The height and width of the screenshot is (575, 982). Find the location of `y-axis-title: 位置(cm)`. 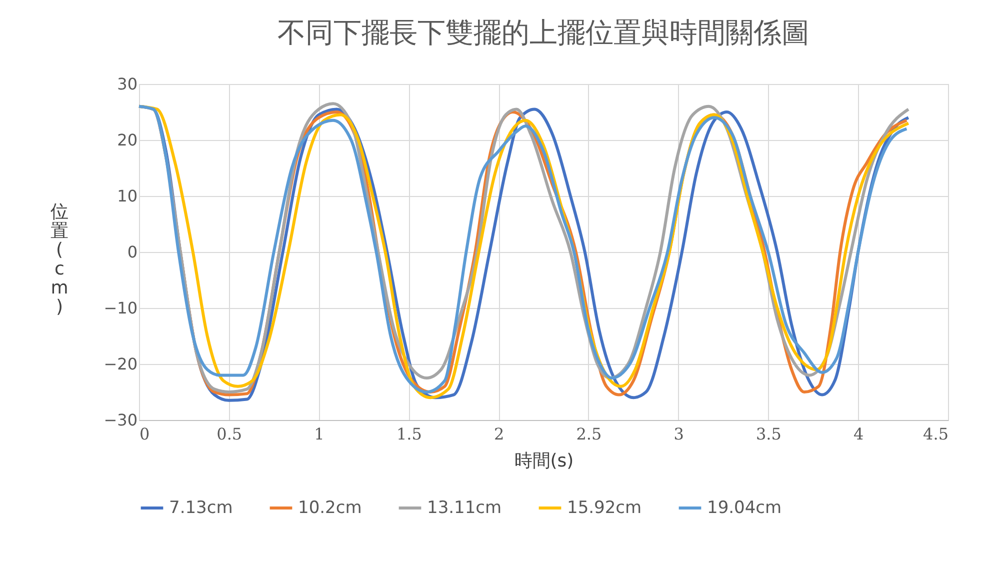

y-axis-title: 位置(cm) is located at coordinates (59, 260).